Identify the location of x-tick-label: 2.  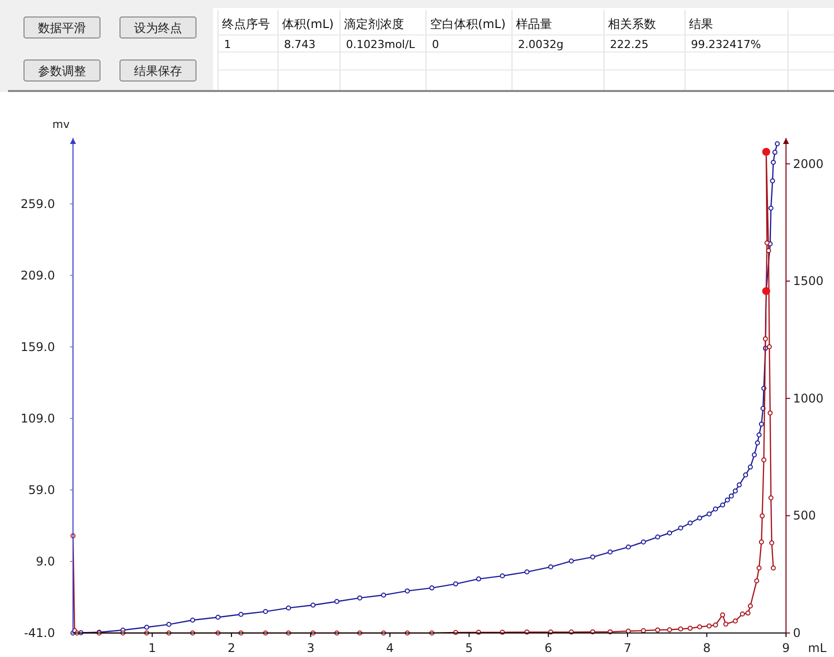
(232, 648).